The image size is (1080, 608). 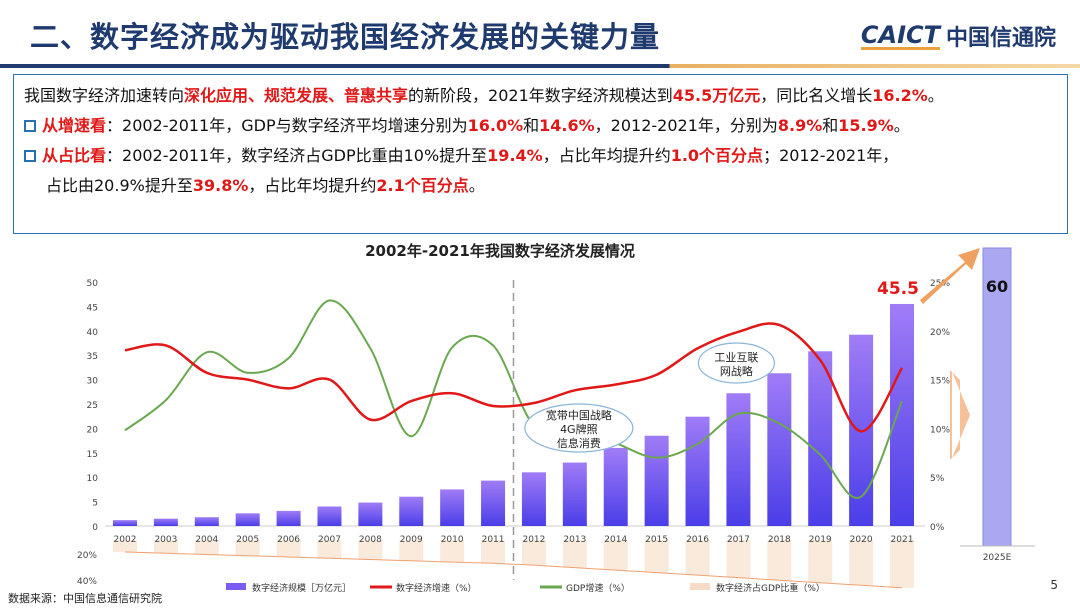 I want to click on annotation-text: 4G牌照, so click(x=579, y=429).